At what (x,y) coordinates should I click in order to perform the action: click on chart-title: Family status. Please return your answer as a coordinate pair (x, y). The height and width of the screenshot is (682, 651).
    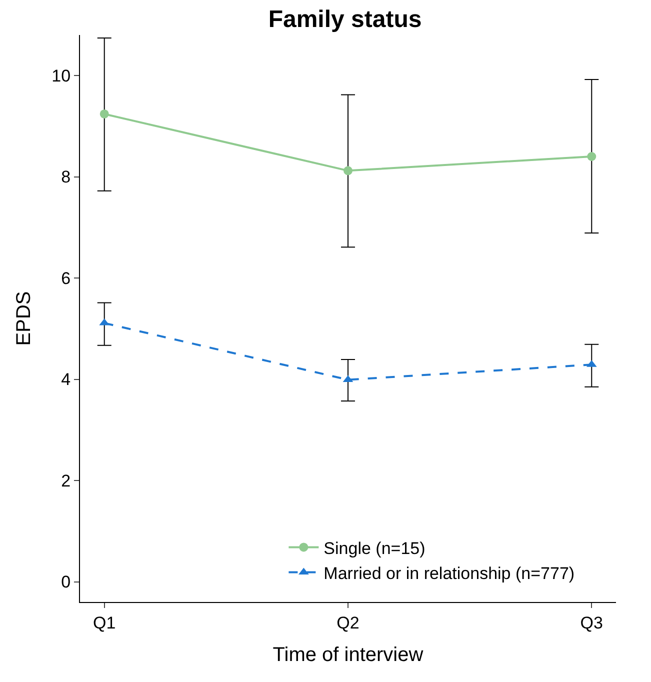
    Looking at the image, I should click on (345, 20).